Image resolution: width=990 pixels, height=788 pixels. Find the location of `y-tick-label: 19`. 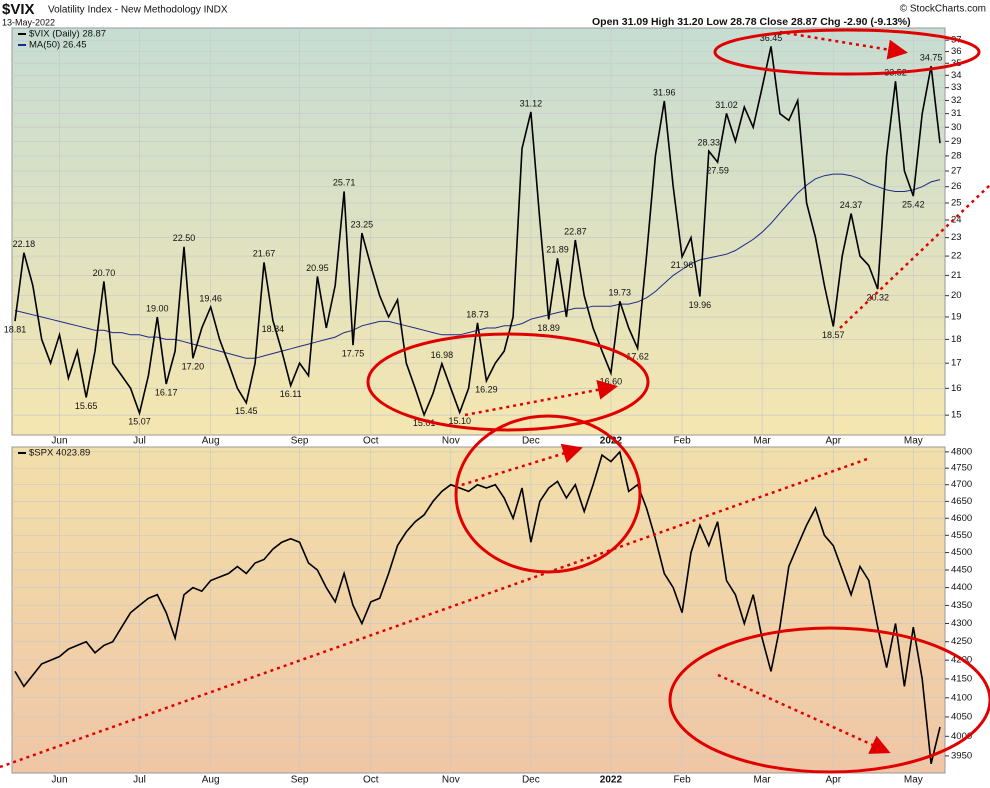

y-tick-label: 19 is located at coordinates (956, 316).